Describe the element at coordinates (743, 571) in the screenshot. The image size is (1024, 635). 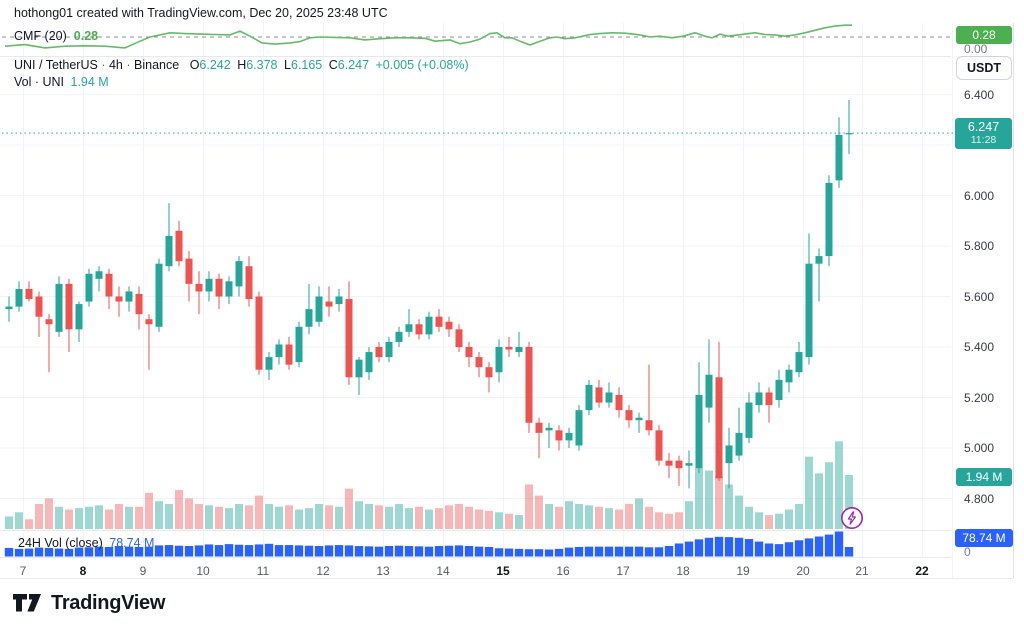
I see `time-axis-label: 19` at that location.